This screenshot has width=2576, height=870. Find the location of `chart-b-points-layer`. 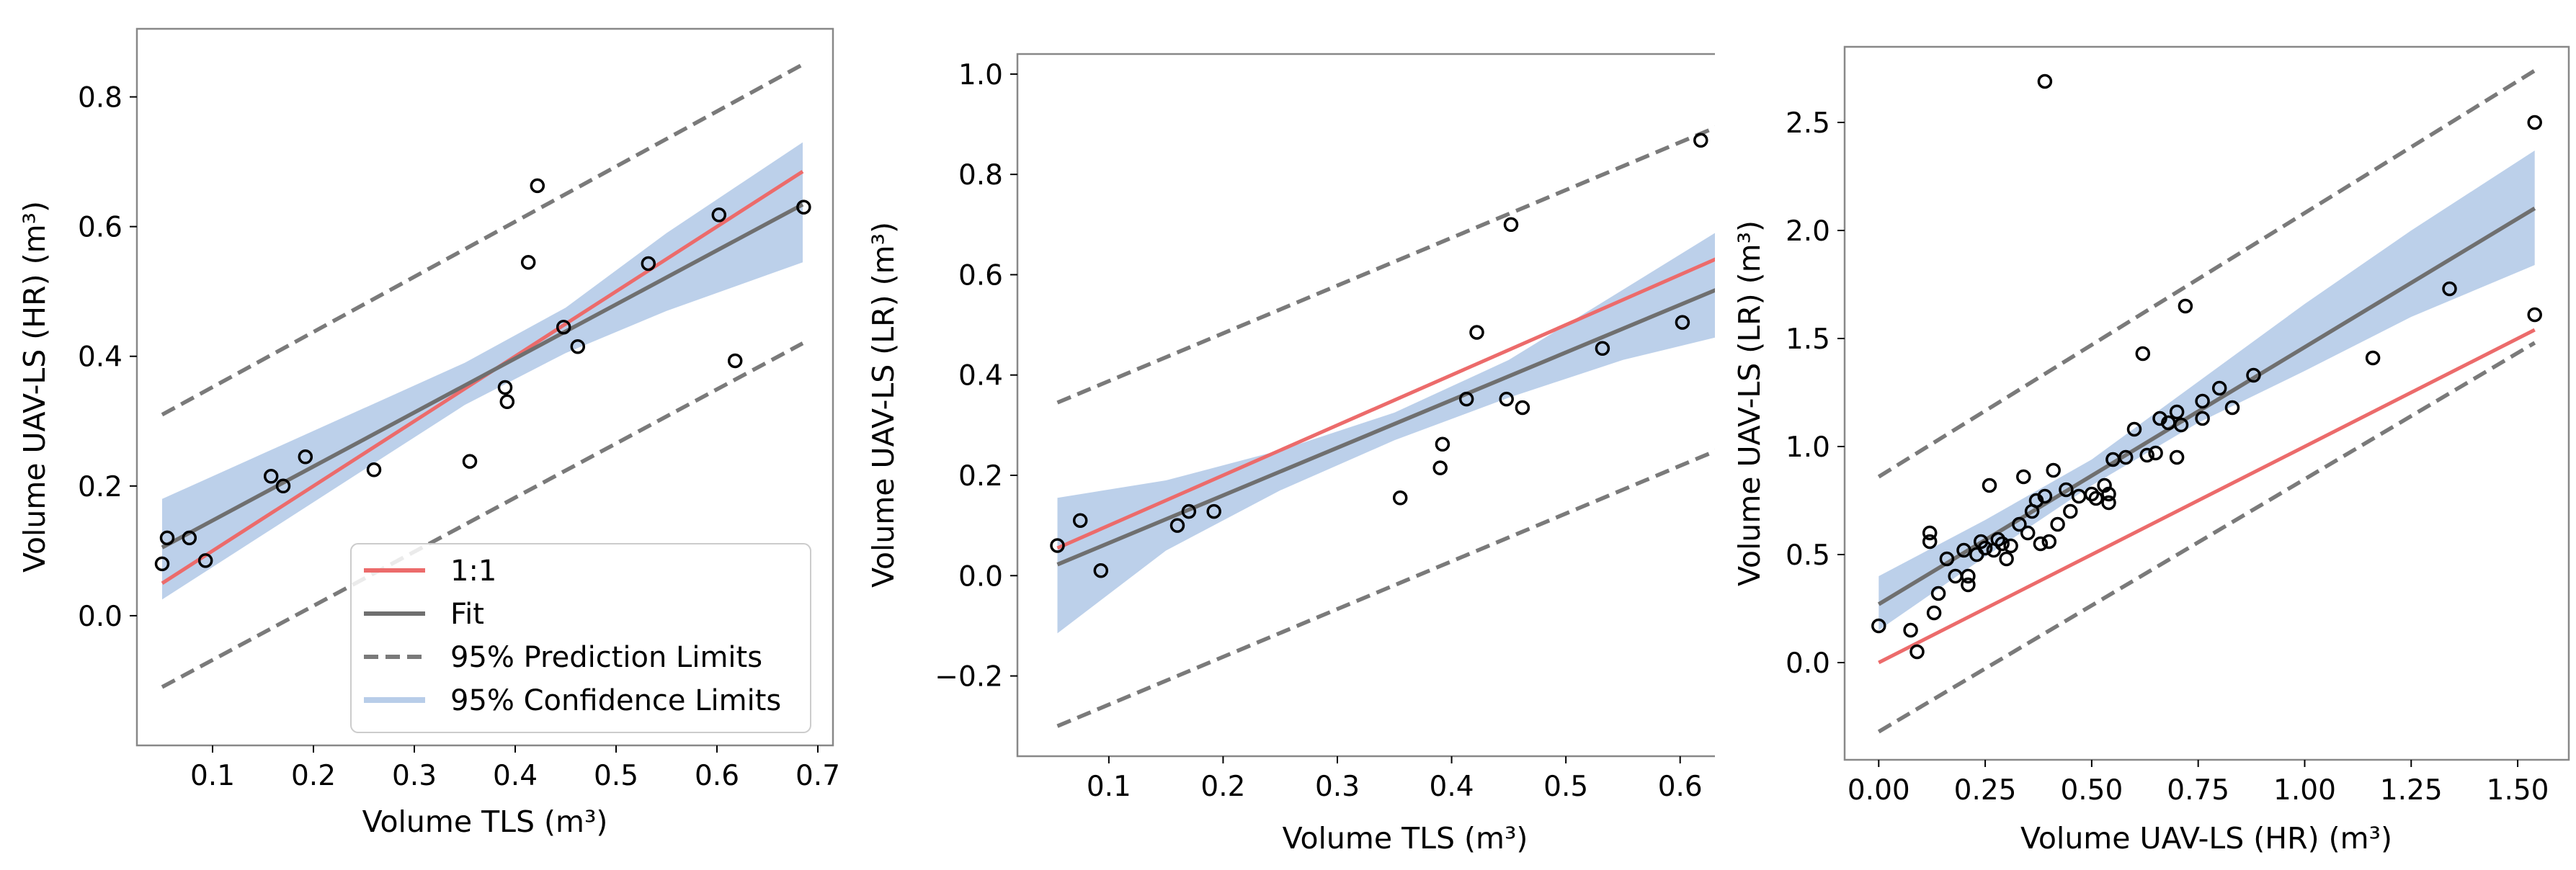

chart-b-points-layer is located at coordinates (1379, 355).